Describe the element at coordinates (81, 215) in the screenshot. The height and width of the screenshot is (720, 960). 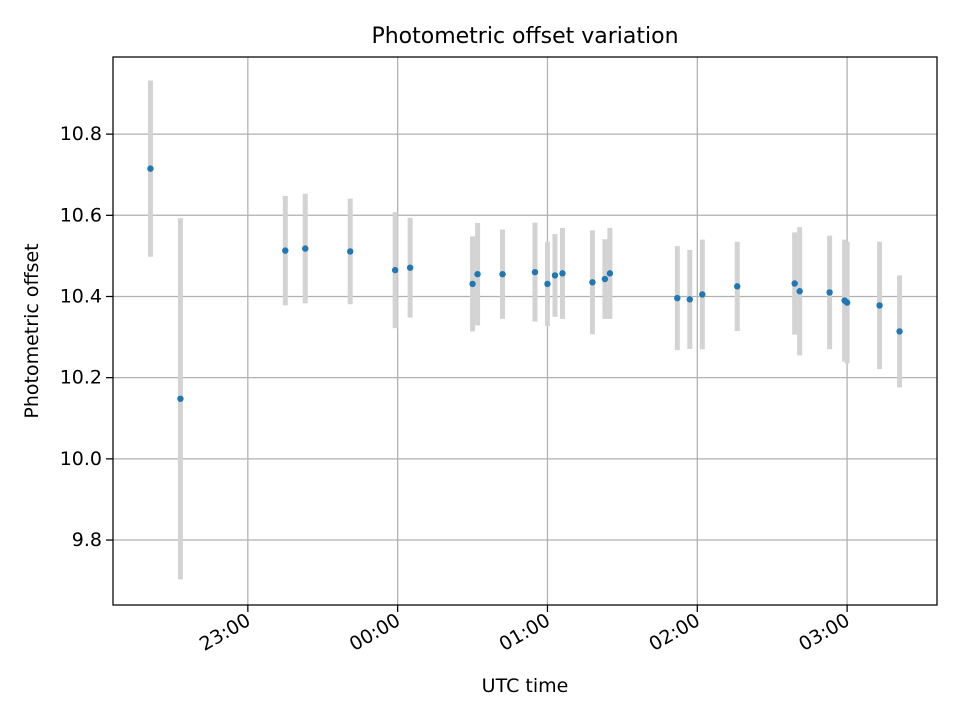
I see `y-tick-label: 10.6` at that location.